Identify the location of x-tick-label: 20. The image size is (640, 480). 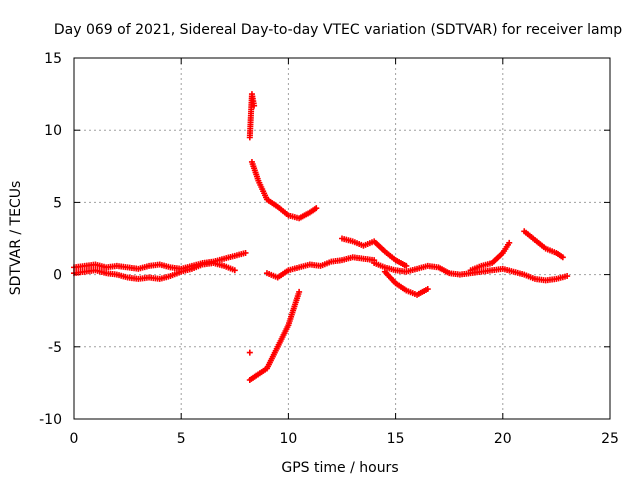
(503, 439).